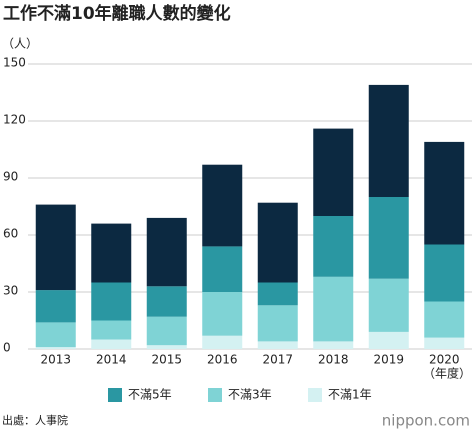 The height and width of the screenshot is (431, 474). What do you see at coordinates (10, 291) in the screenshot?
I see `y-tick-label: 30` at bounding box center [10, 291].